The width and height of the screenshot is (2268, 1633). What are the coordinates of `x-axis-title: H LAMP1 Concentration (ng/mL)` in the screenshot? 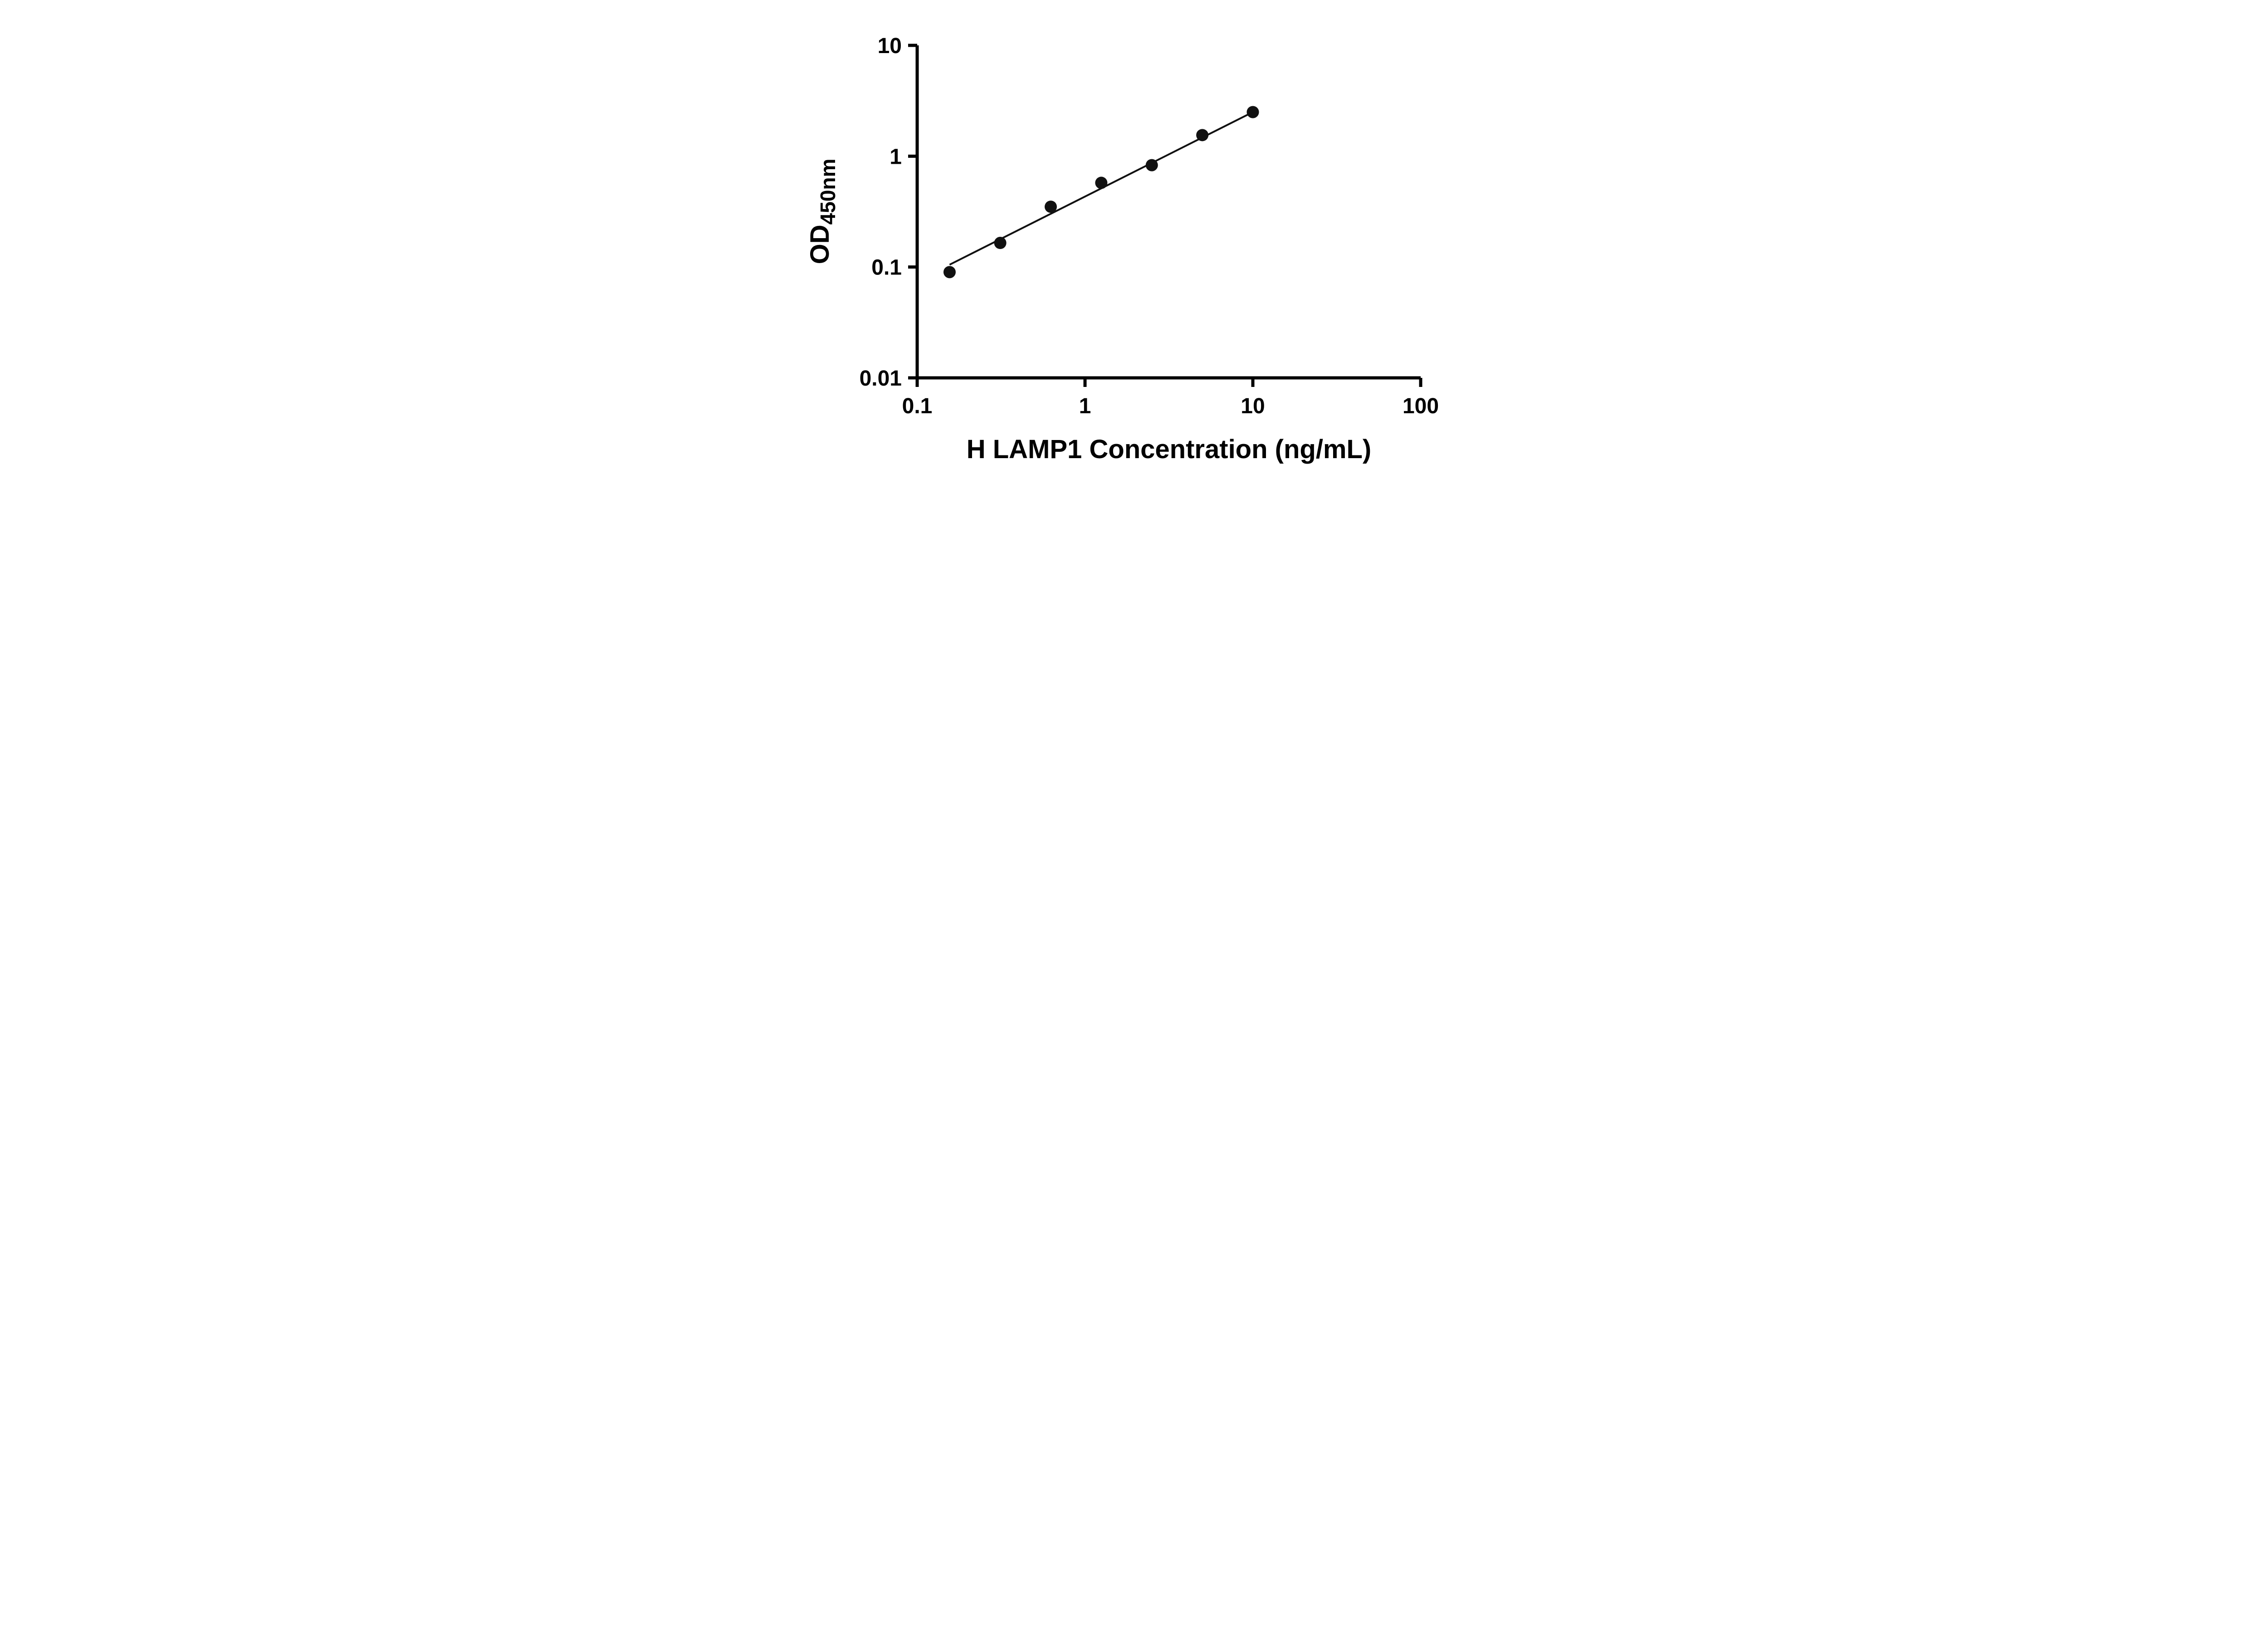 It's located at (1170, 449).